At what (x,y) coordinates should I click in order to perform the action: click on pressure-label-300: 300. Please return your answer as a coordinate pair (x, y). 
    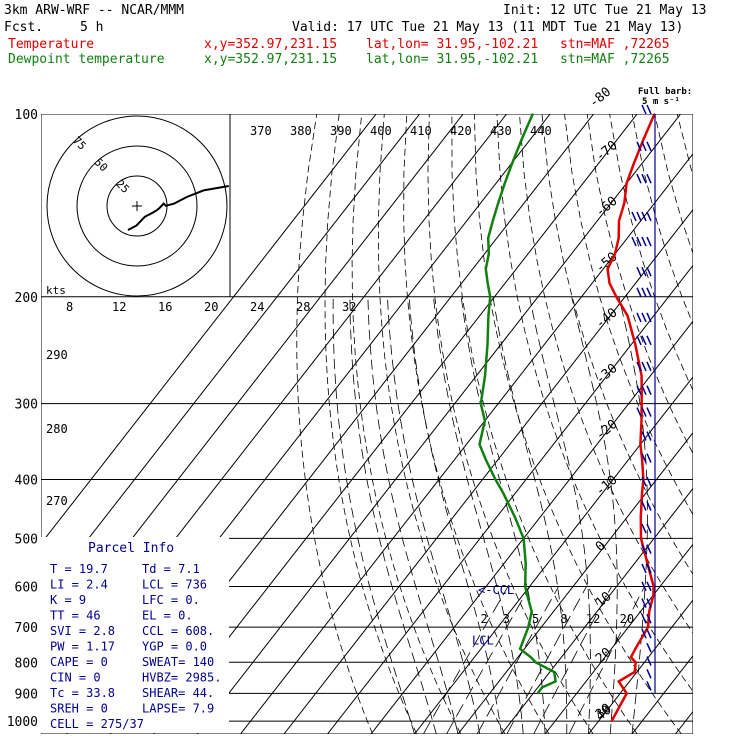
    Looking at the image, I should click on (26, 405).